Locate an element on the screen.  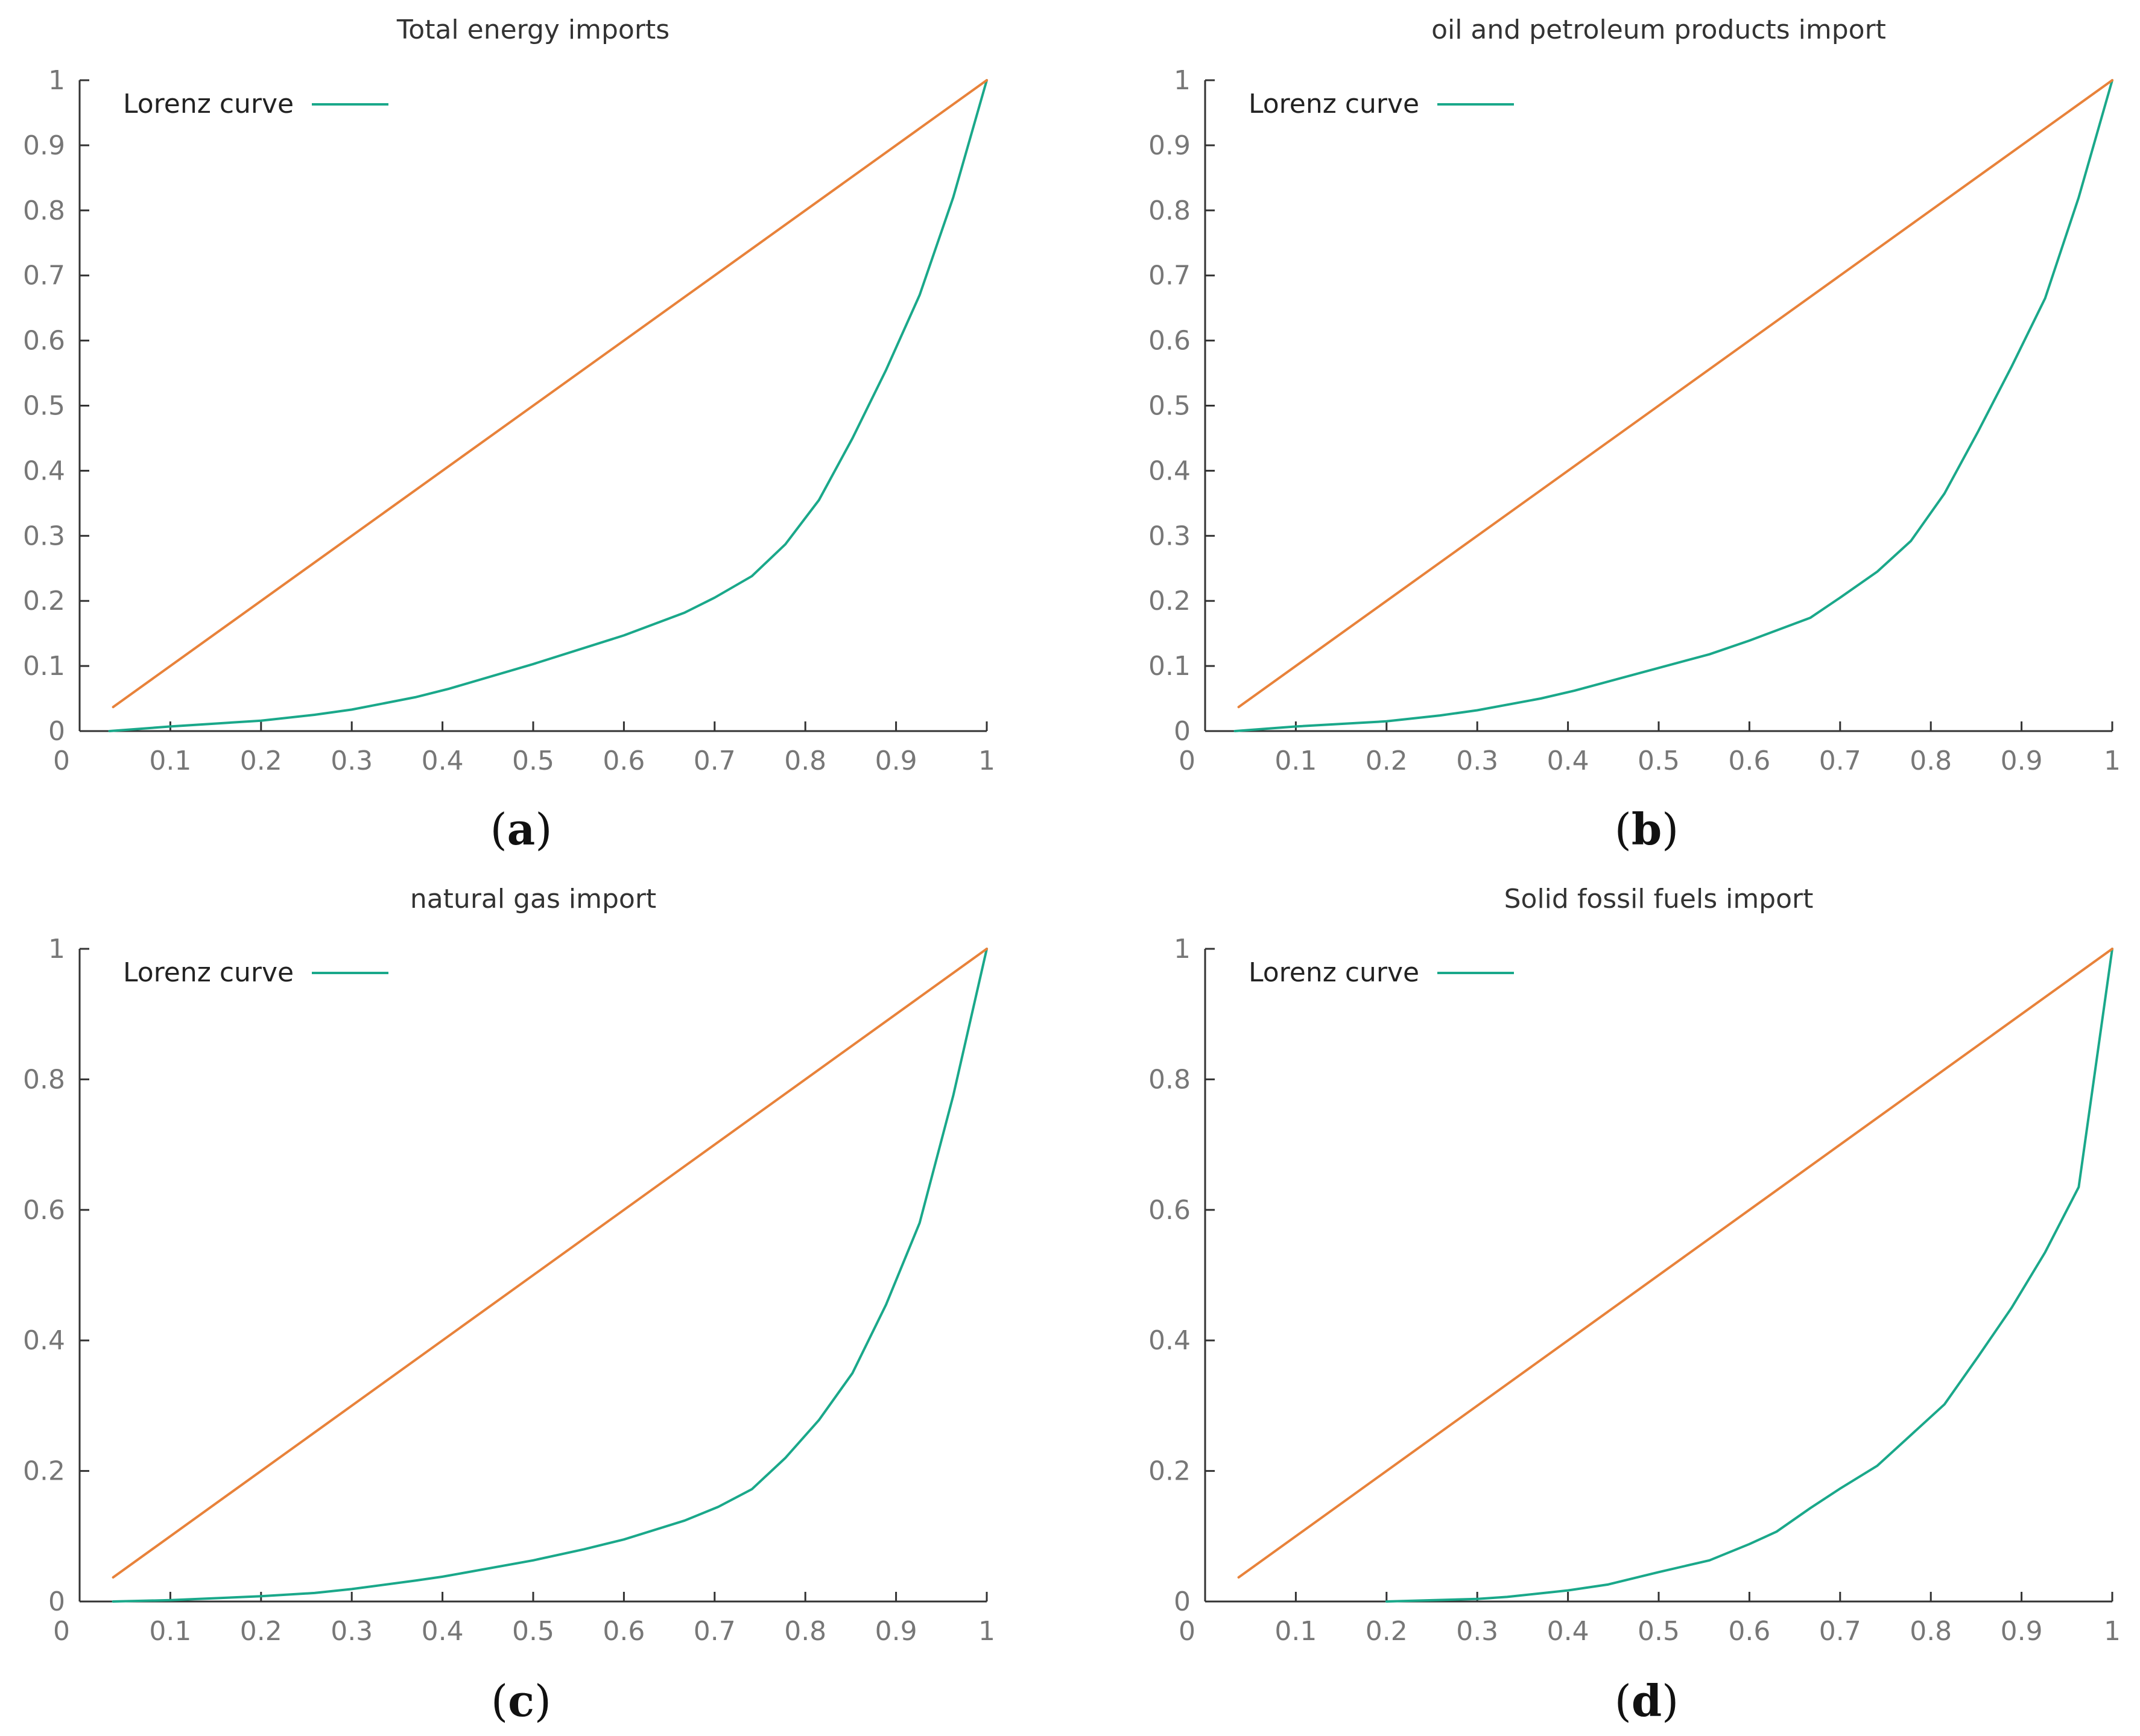
chart-title: Solid fossil fuels import is located at coordinates (1659, 899).